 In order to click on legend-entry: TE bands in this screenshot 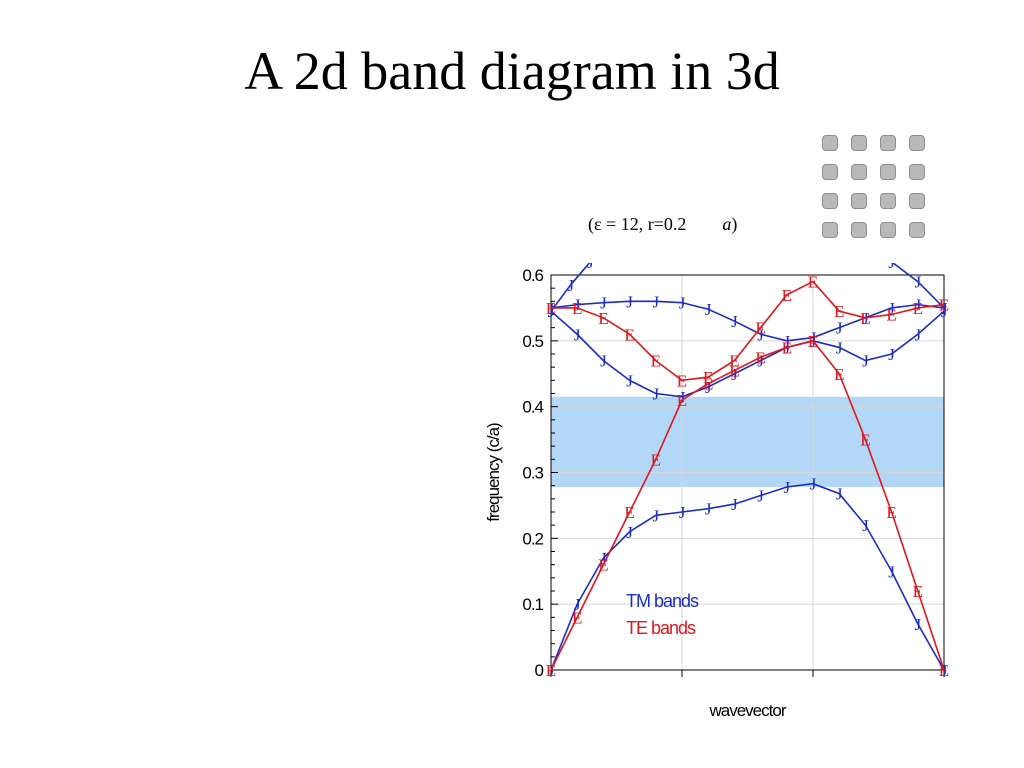, I will do `click(661, 628)`.